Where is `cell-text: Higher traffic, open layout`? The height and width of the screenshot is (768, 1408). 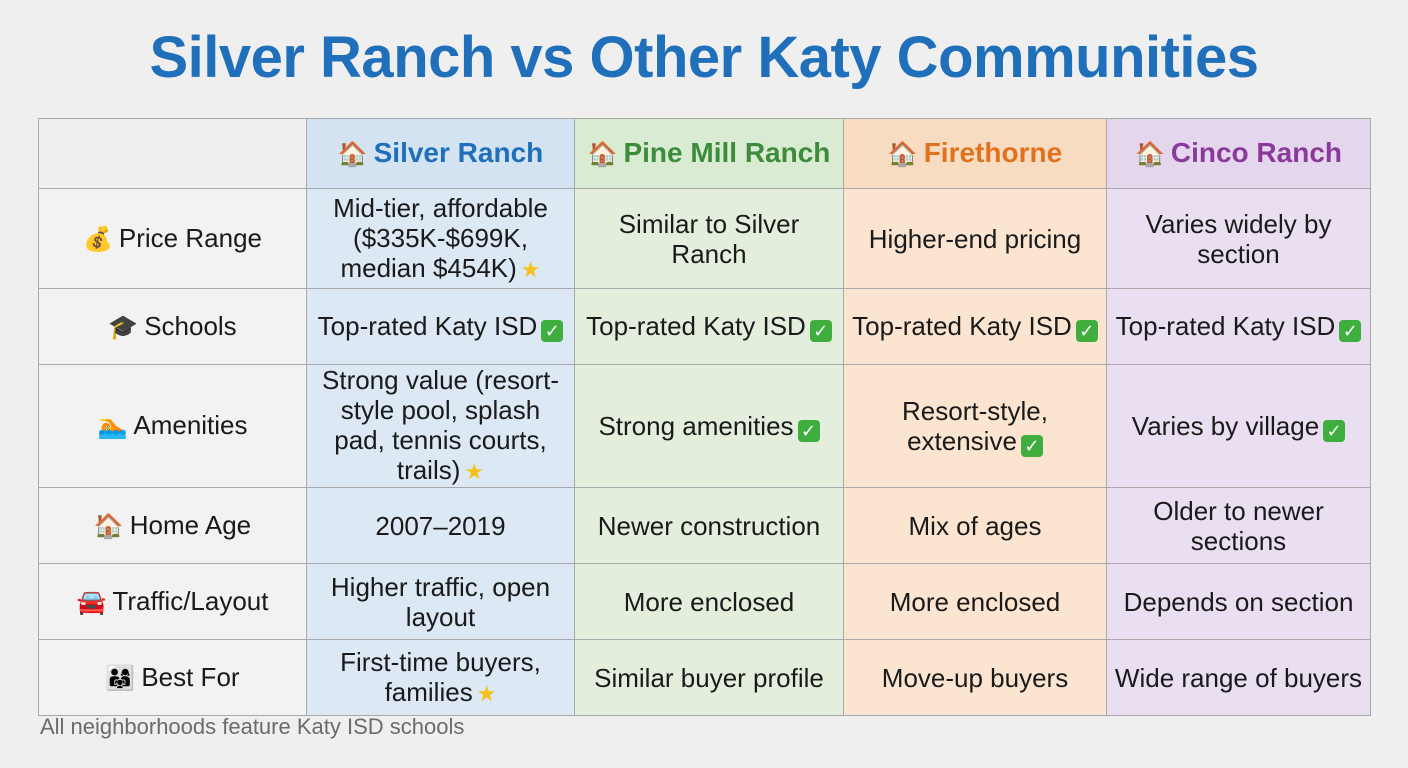 cell-text: Higher traffic, open layout is located at coordinates (440, 601).